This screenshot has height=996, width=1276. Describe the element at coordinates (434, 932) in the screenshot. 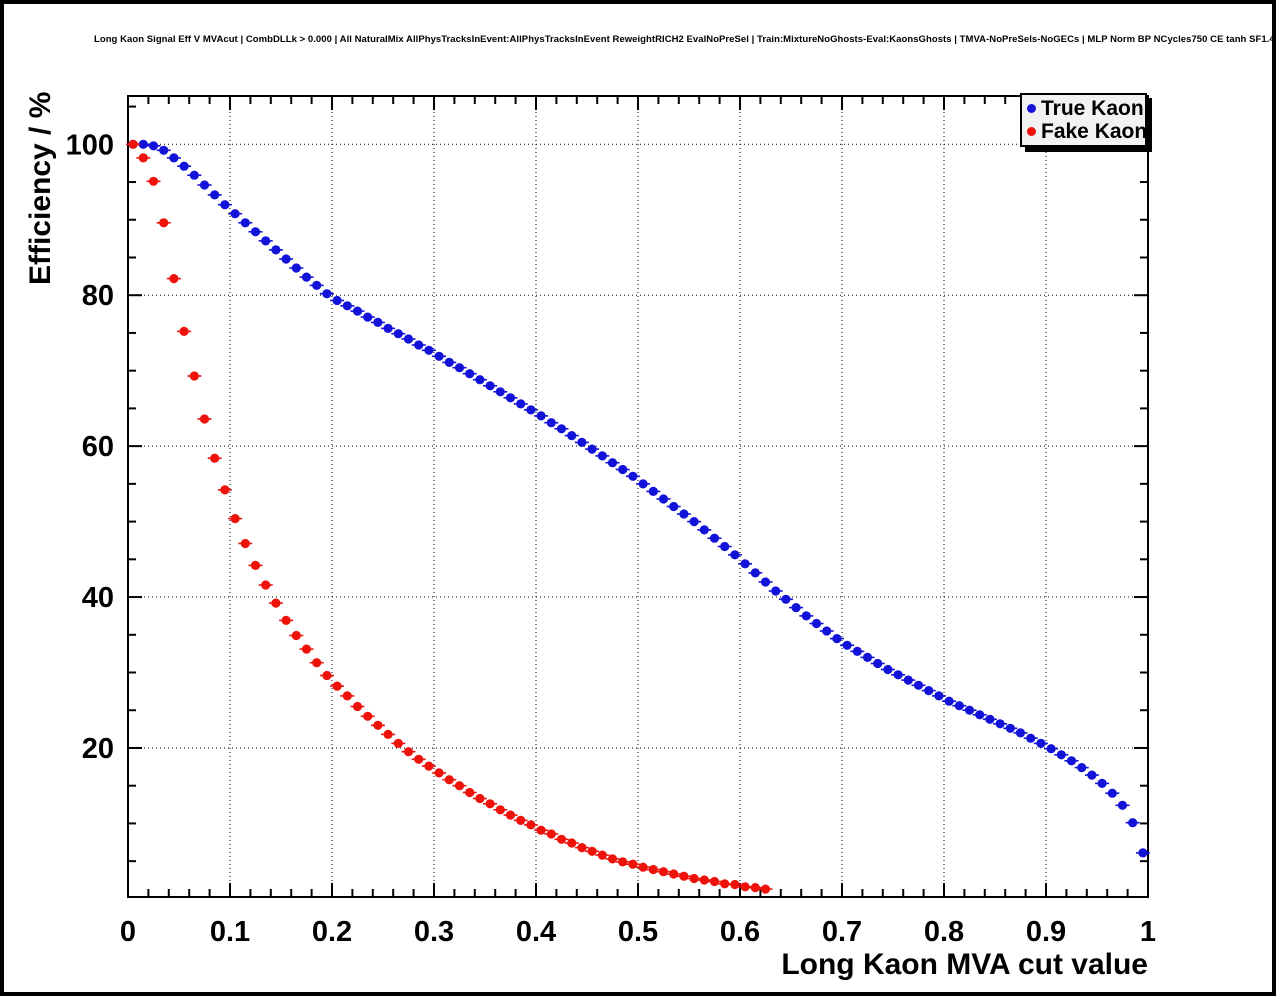

I see `svg-text: 0.3` at that location.